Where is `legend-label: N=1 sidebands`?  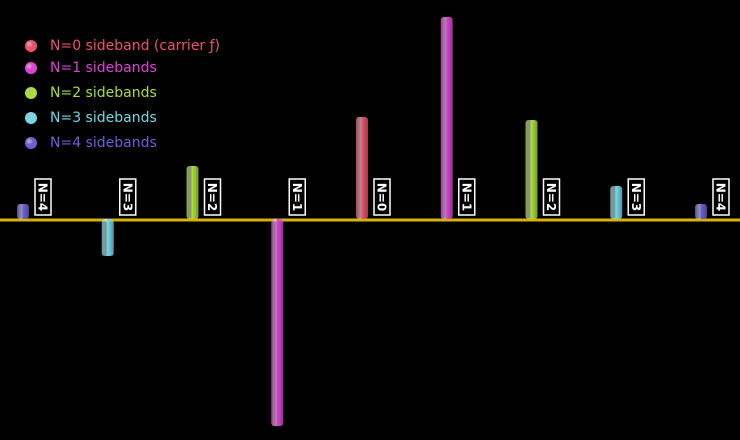
legend-label: N=1 sidebands is located at coordinates (103, 68).